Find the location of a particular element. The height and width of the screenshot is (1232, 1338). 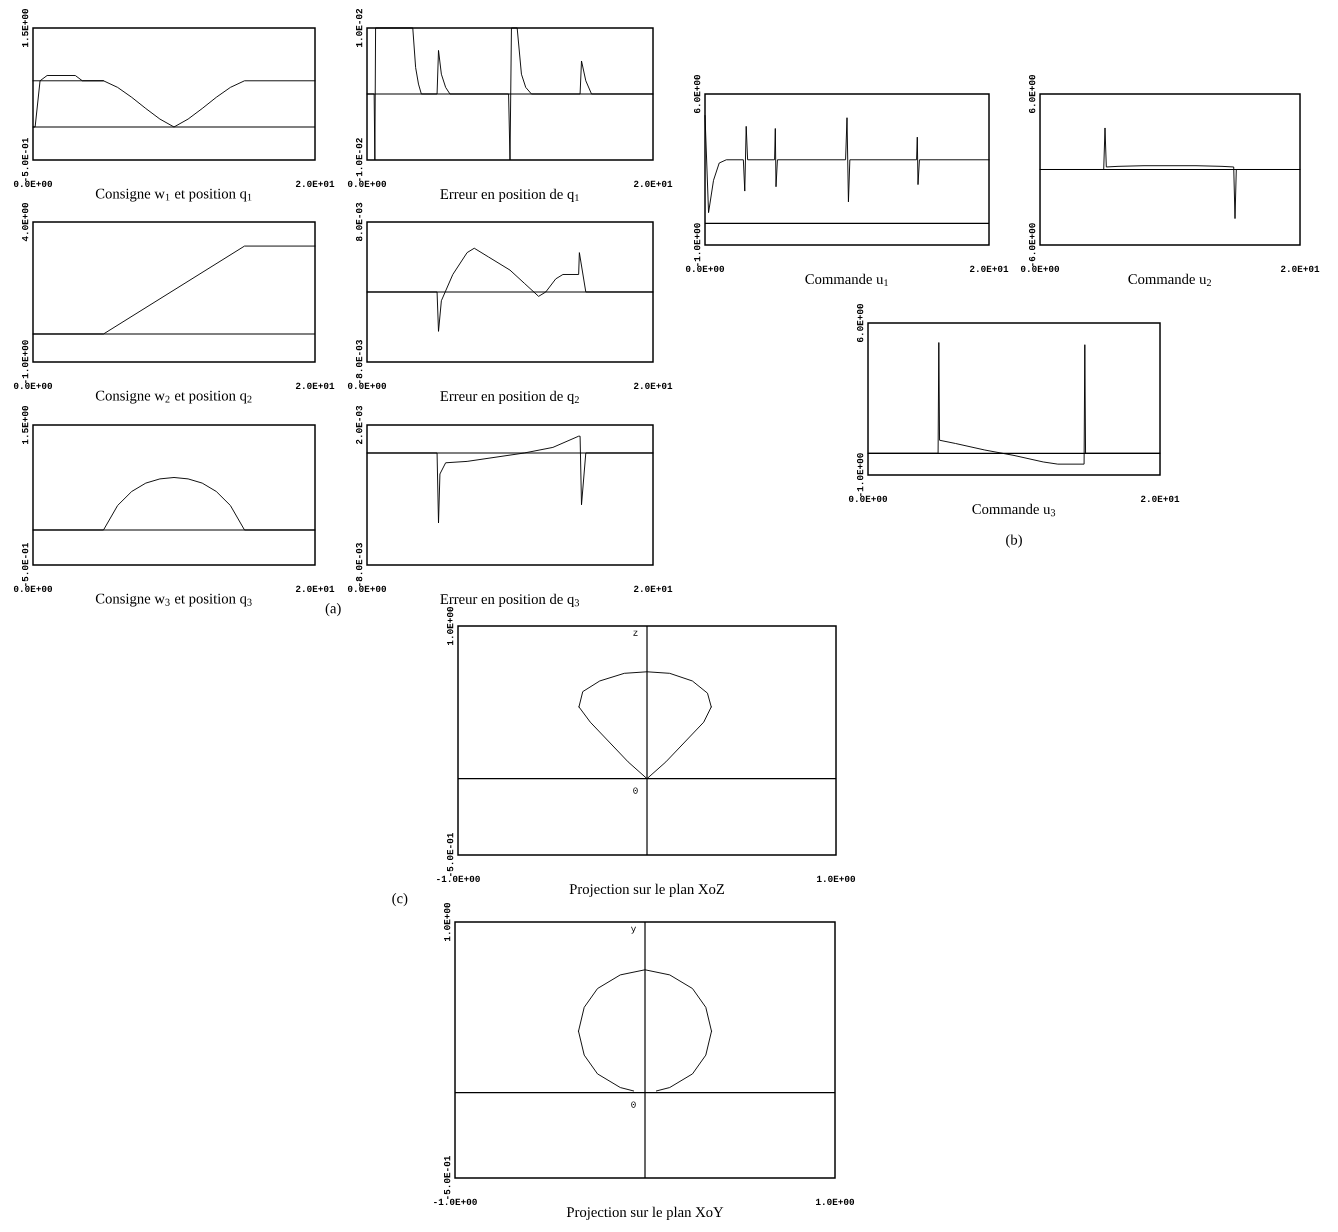

text: Projection sur le plan XoZ is located at coordinates (647, 890).